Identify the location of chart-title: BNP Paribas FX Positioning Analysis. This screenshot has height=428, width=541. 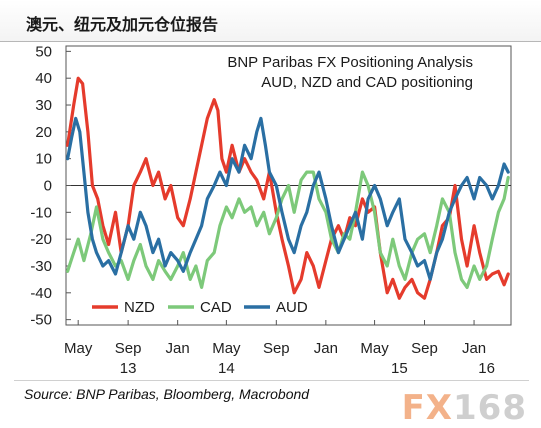
(350, 62).